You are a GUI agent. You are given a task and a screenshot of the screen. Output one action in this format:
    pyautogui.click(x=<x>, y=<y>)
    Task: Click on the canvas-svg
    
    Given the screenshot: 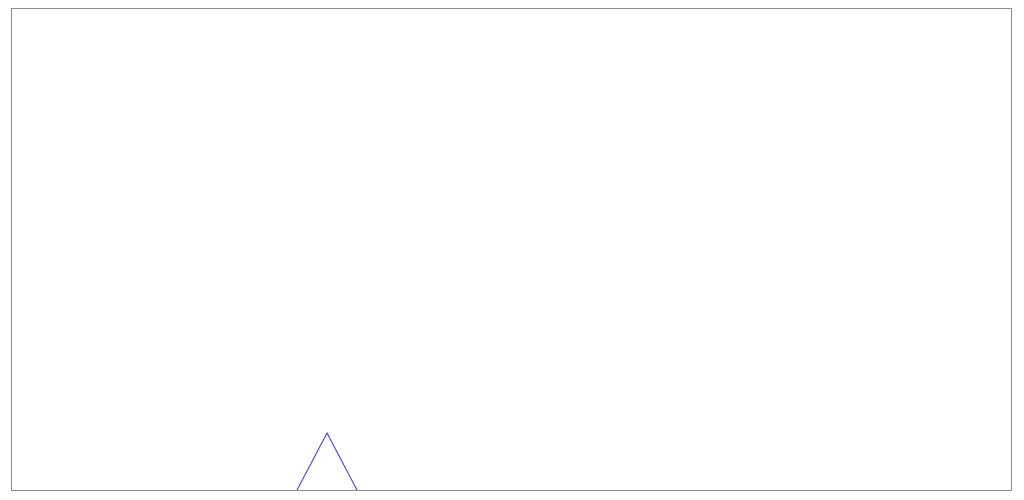 What is the action you would take?
    pyautogui.click(x=327, y=460)
    